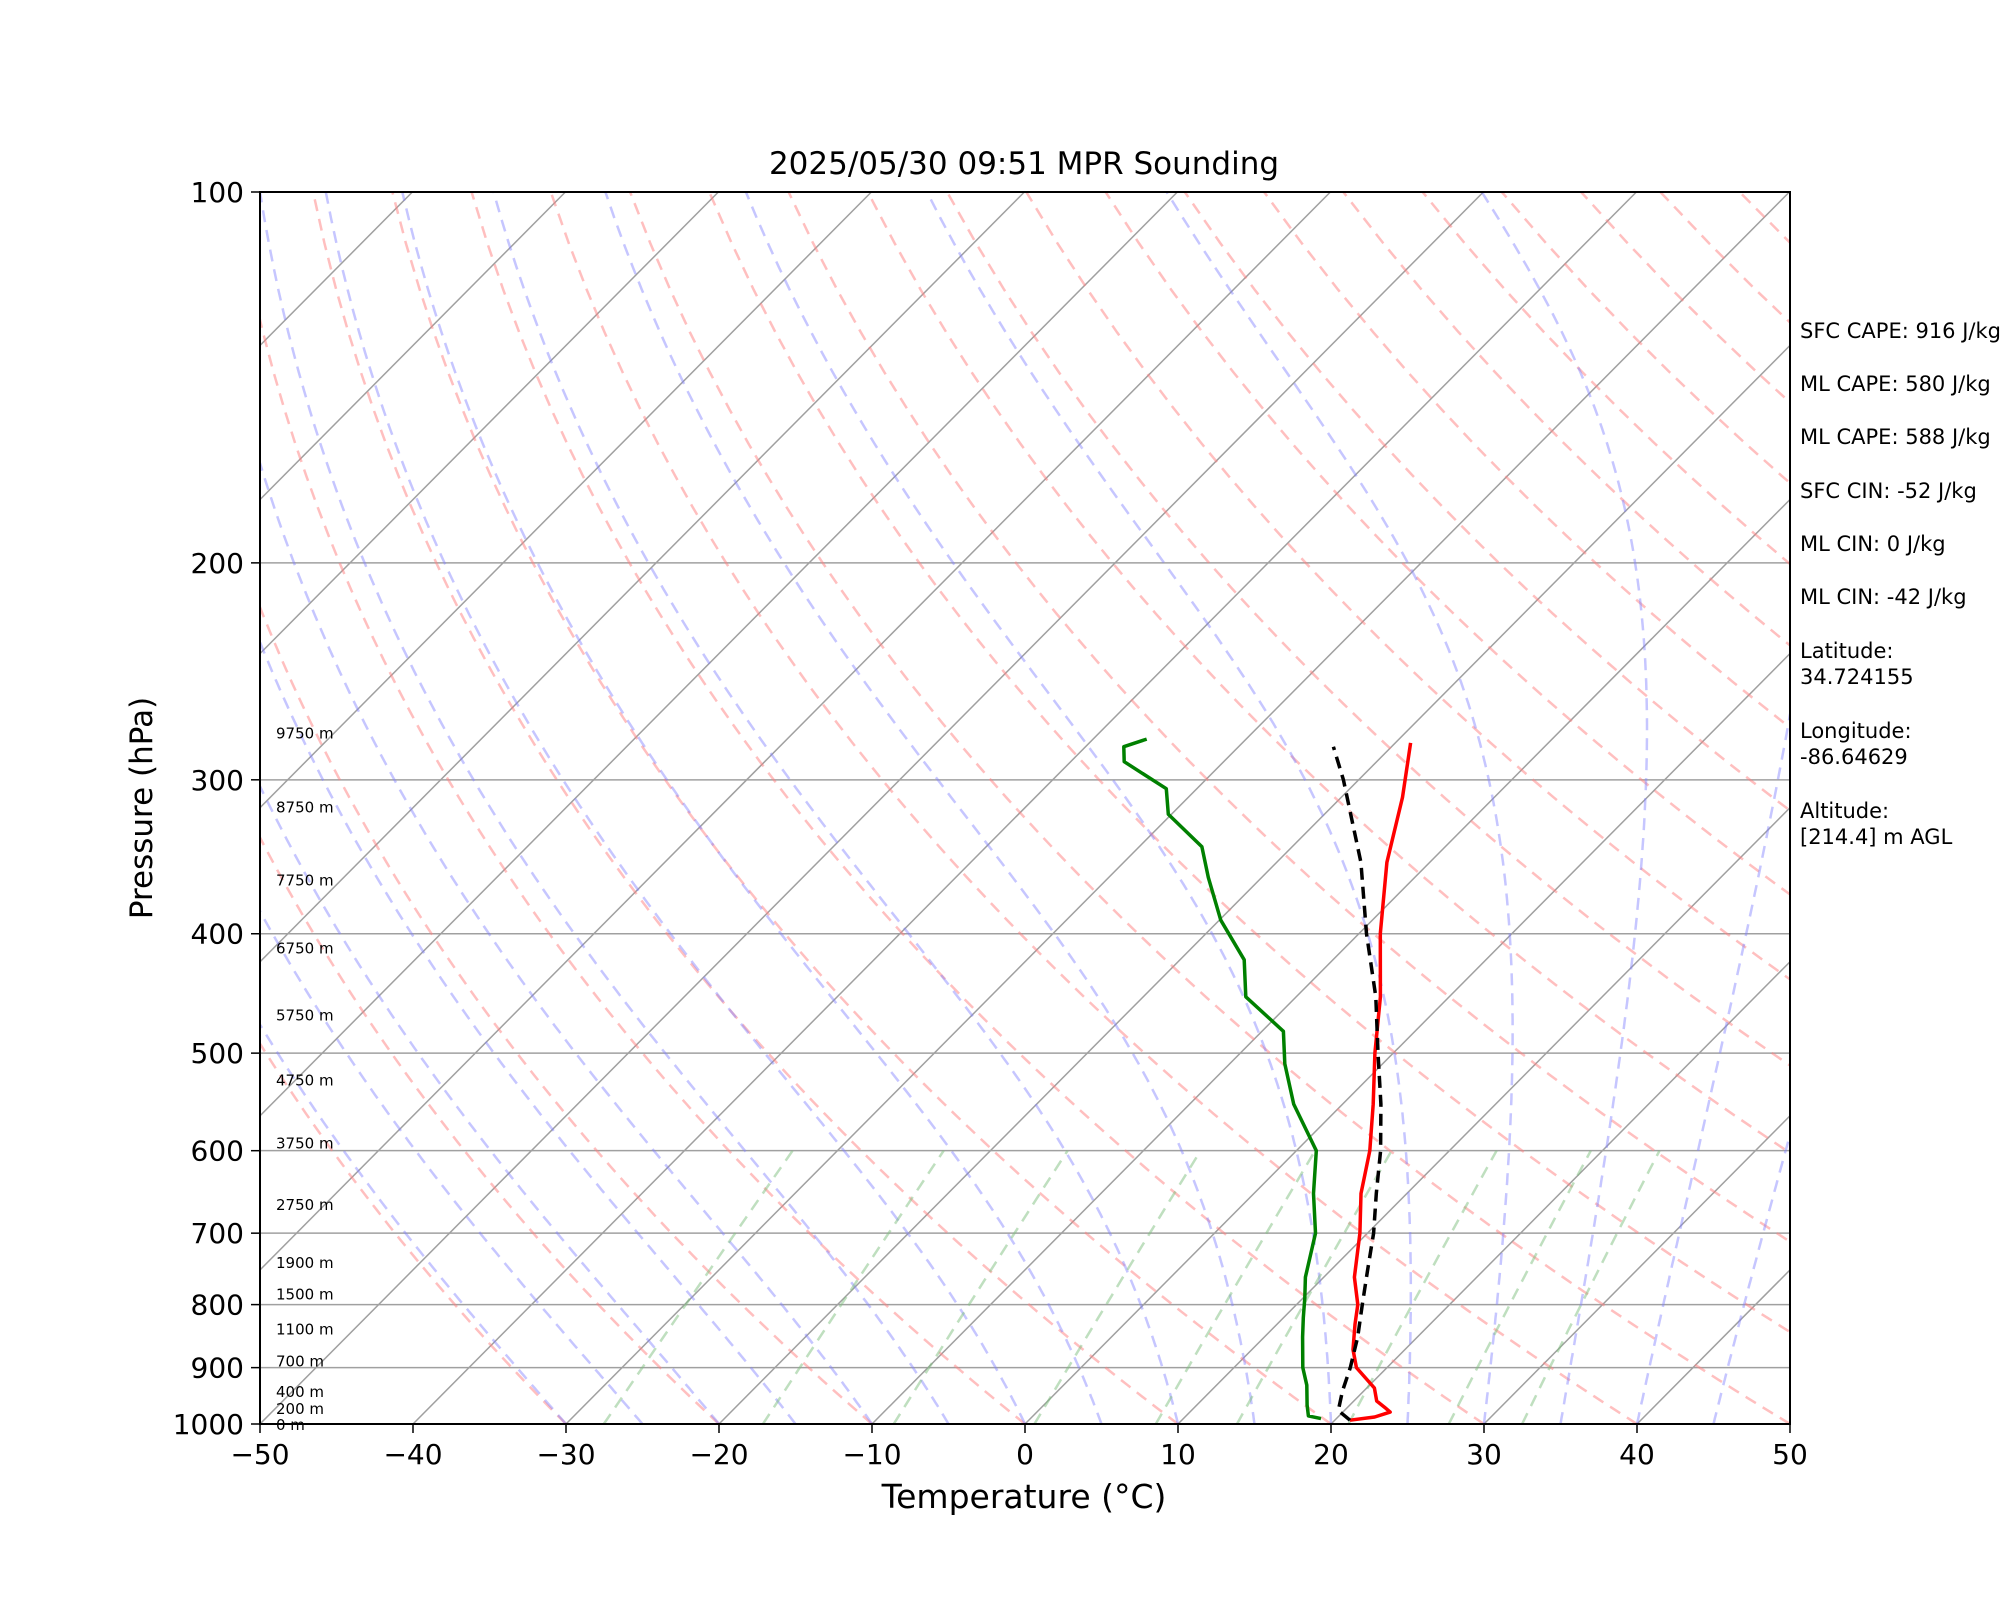 The image size is (2000, 1600). Describe the element at coordinates (1900, 331) in the screenshot. I see `info-line: SFC CAPE: 916 J/kg` at that location.